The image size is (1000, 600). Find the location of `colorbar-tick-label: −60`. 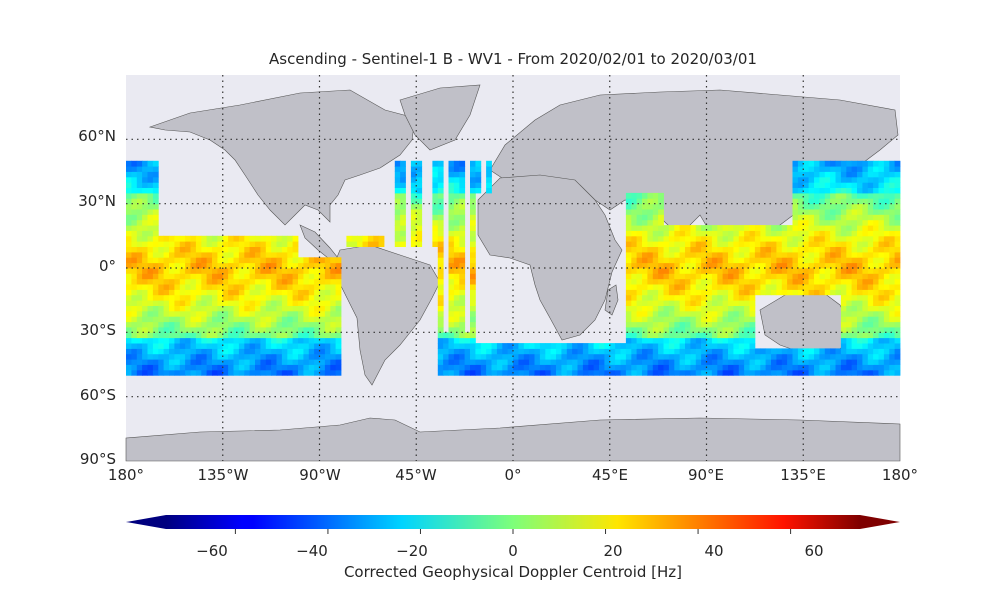

colorbar-tick-label: −60 is located at coordinates (212, 551).